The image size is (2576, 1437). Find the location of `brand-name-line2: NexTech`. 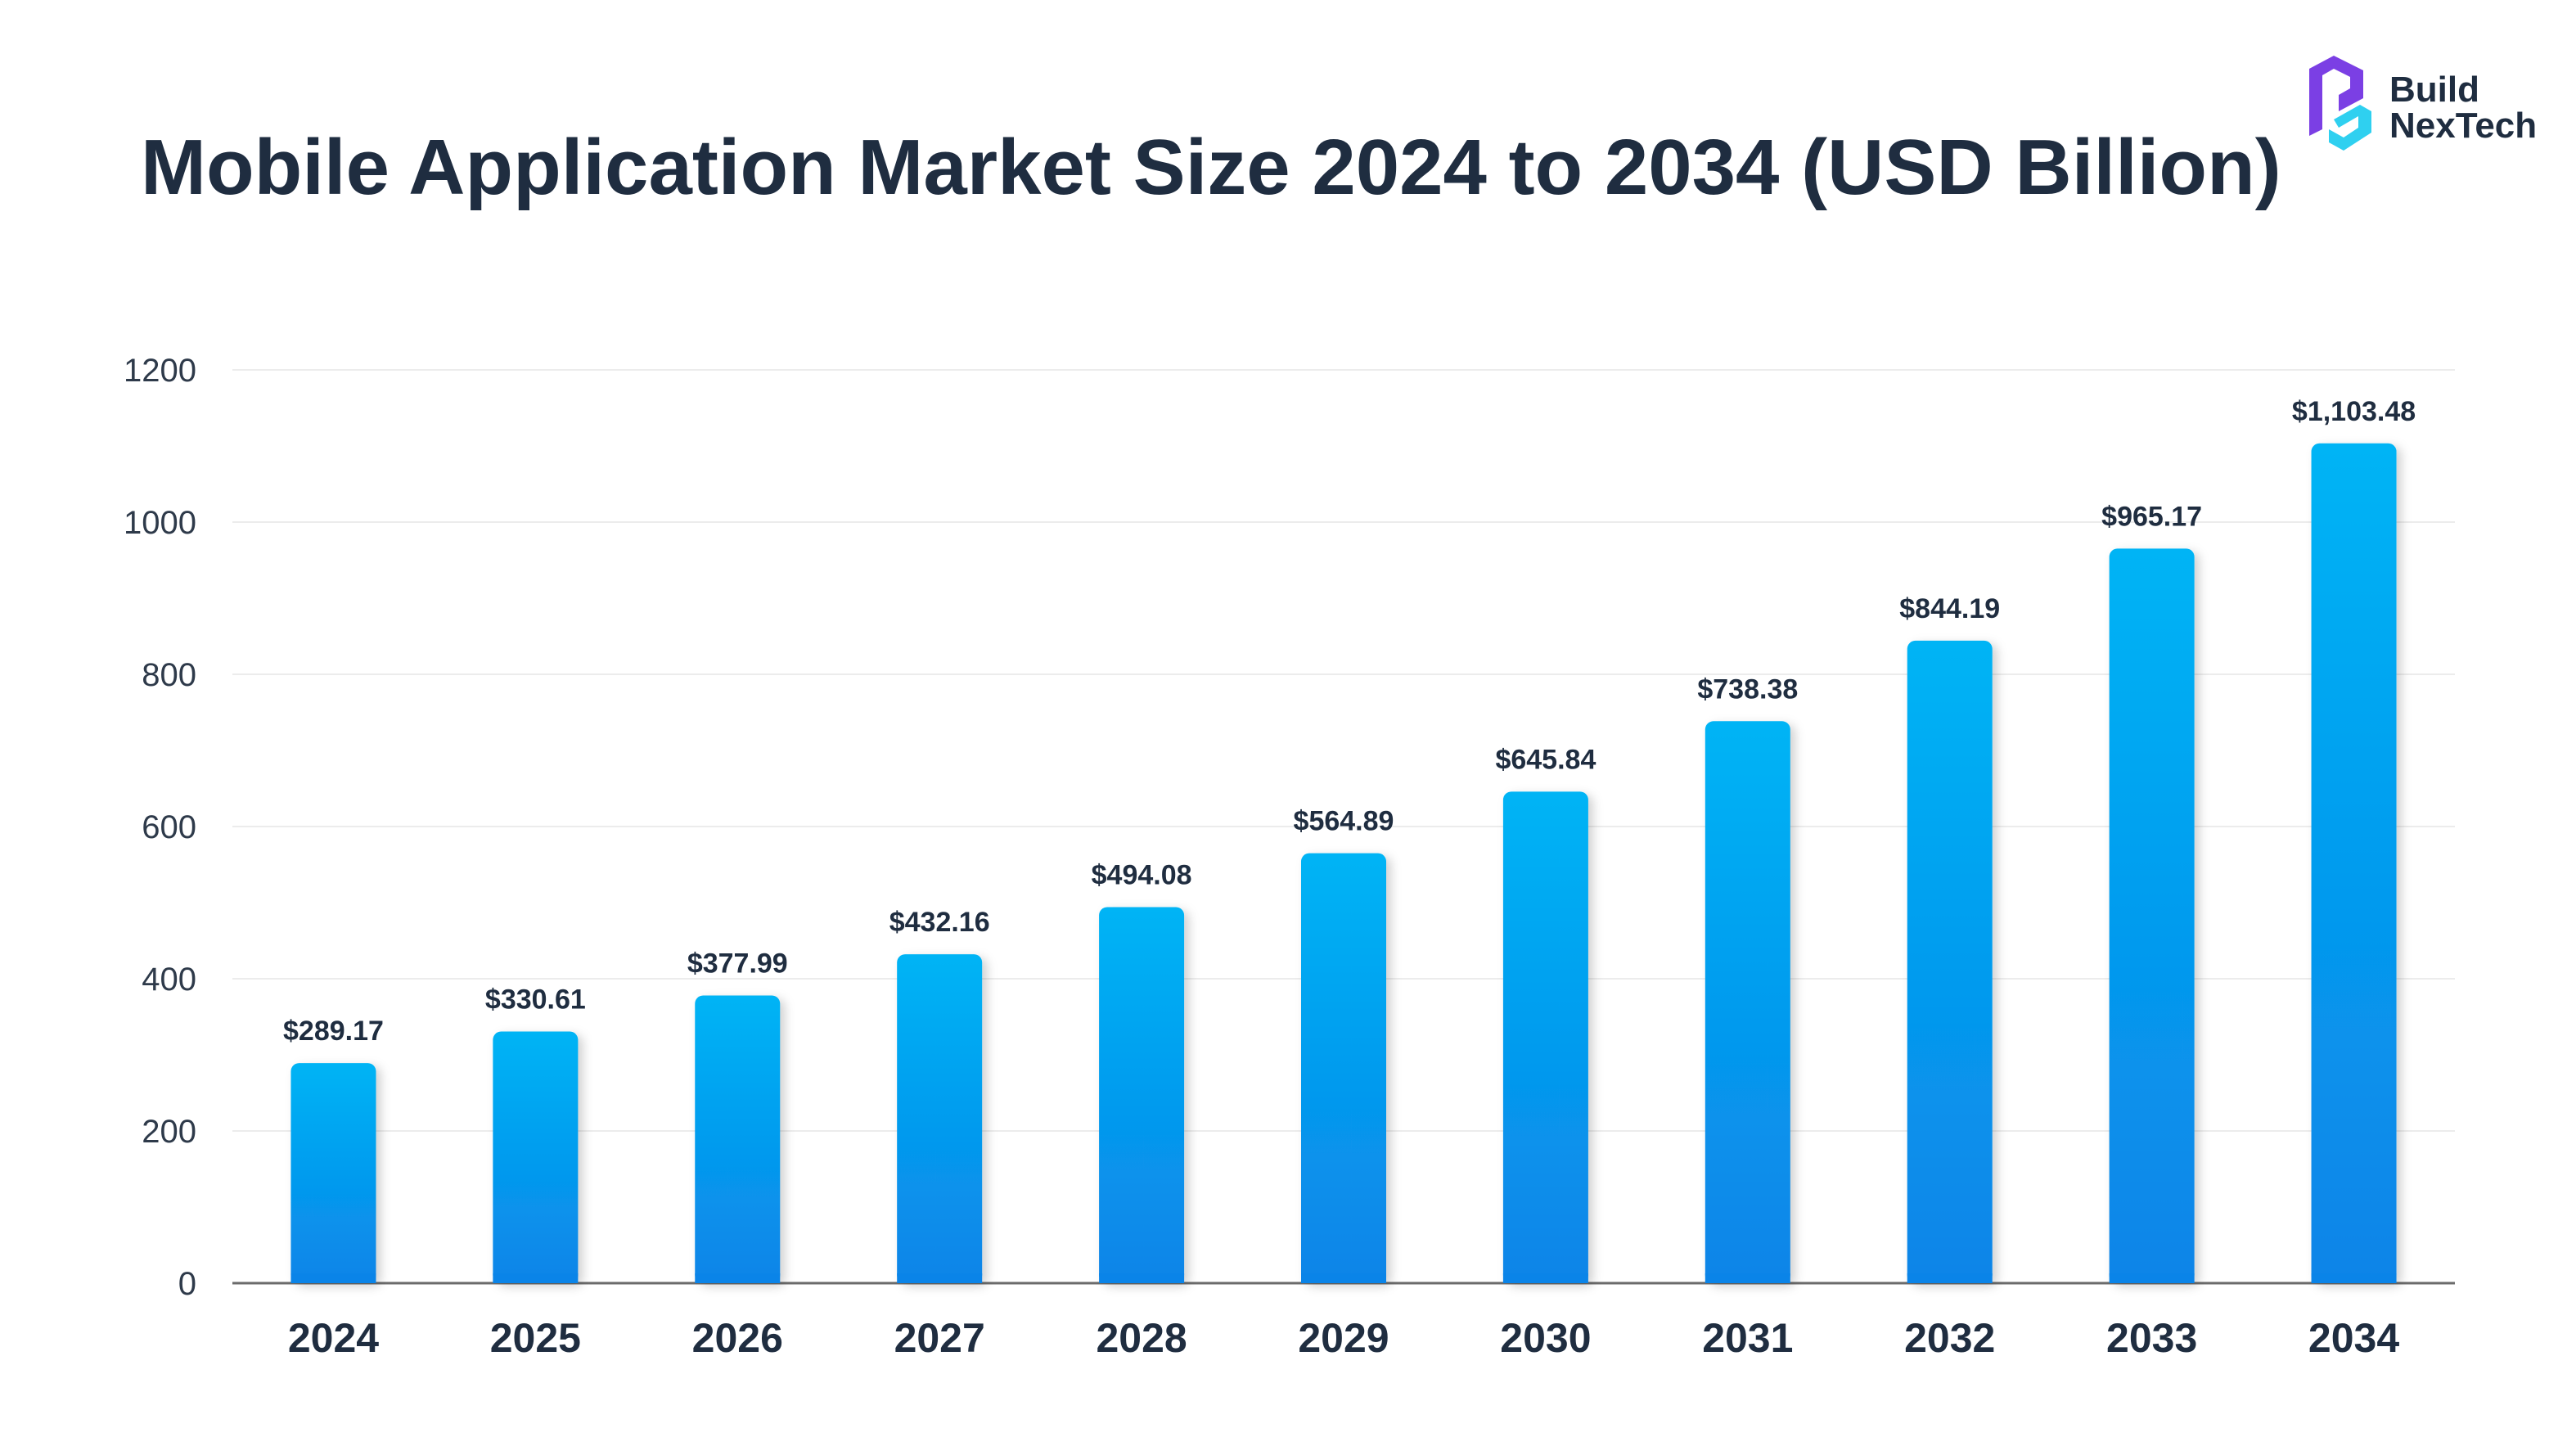

brand-name-line2: NexTech is located at coordinates (2463, 126).